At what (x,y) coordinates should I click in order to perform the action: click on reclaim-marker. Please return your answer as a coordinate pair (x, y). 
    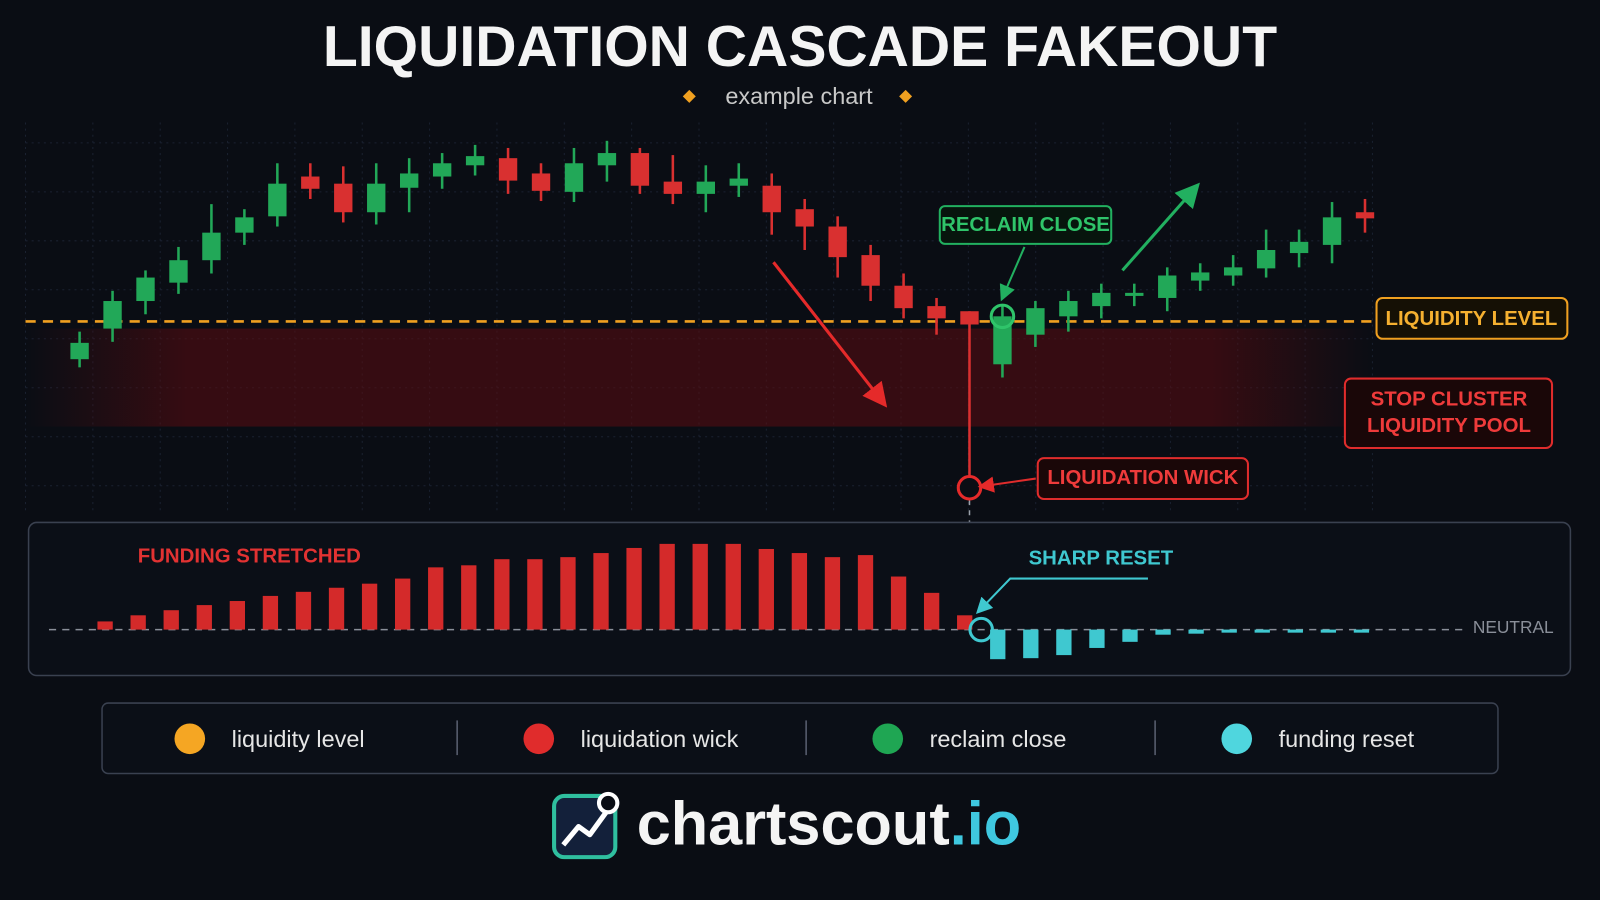
    Looking at the image, I should click on (1002, 316).